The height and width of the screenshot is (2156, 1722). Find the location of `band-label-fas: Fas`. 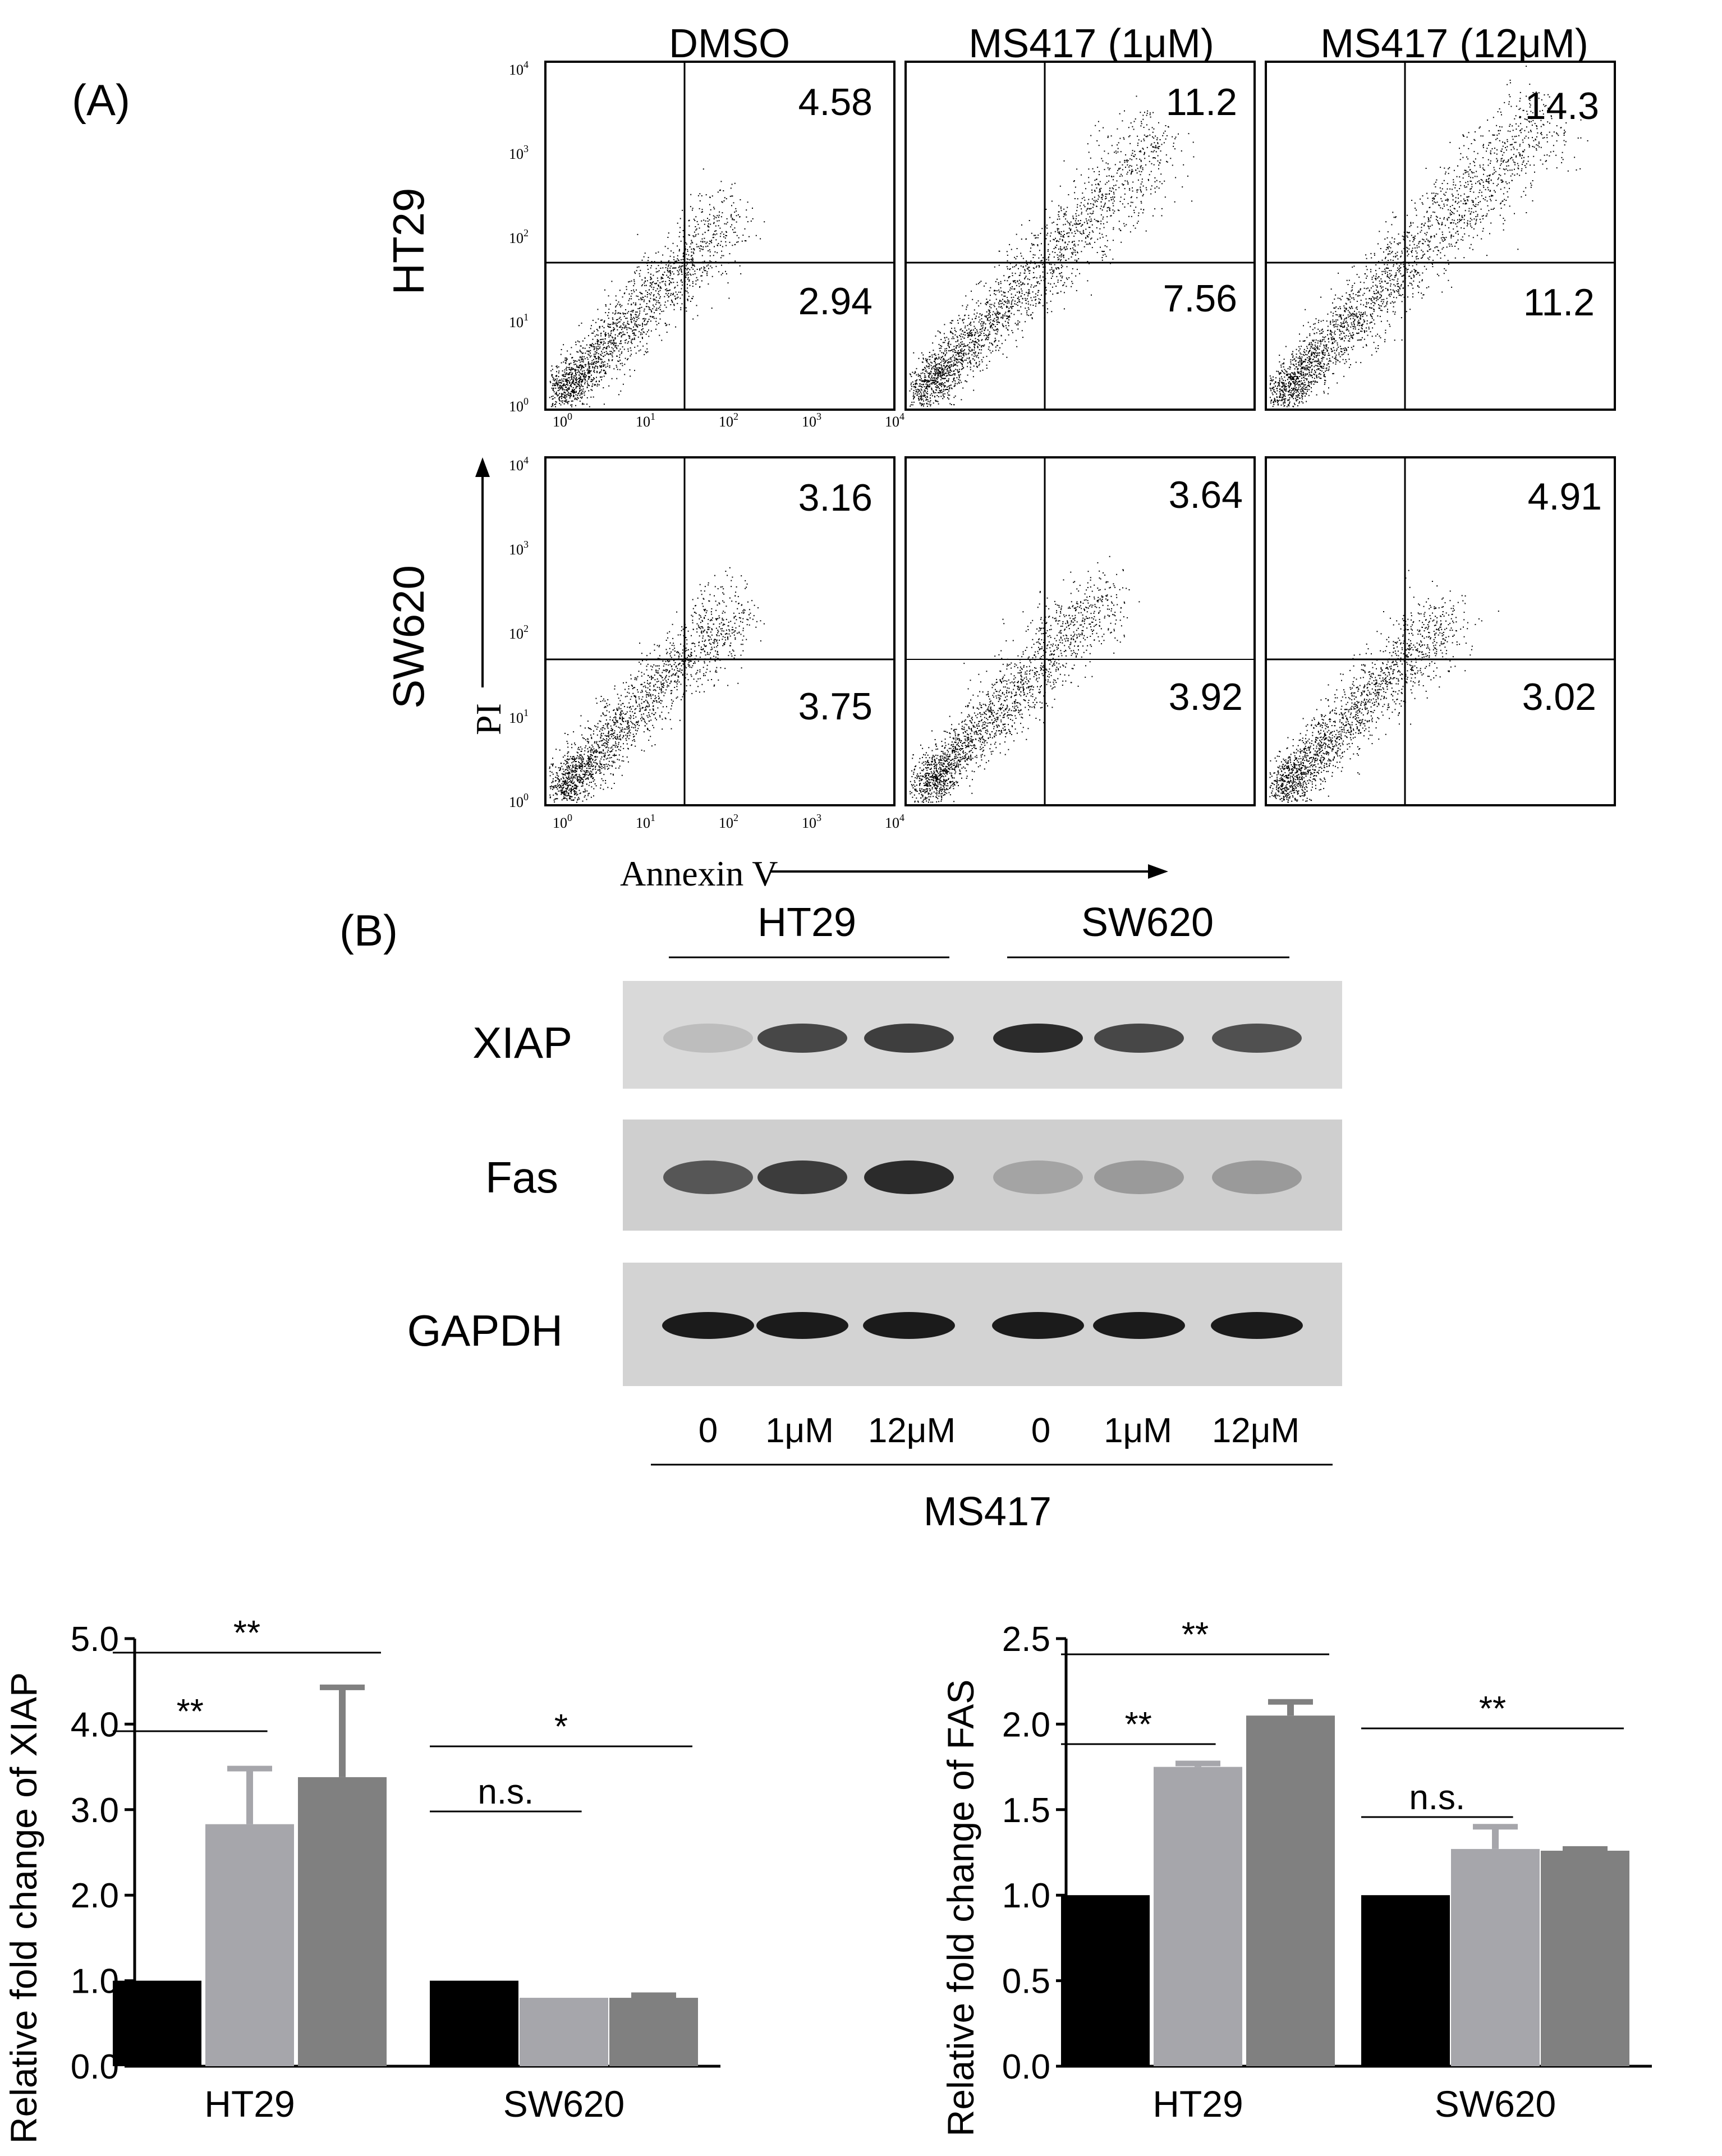

band-label-fas: Fas is located at coordinates (521, 1177).